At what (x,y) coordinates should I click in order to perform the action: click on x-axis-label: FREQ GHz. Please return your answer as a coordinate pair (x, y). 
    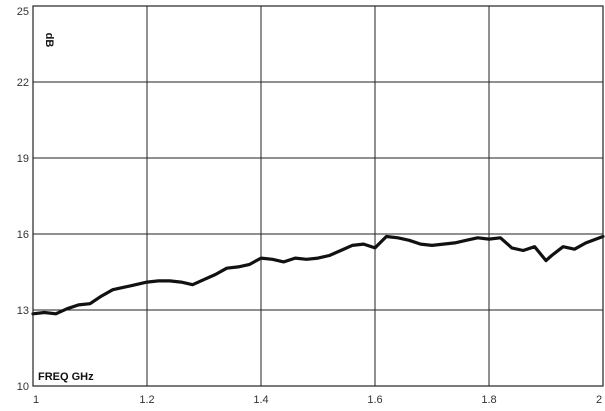
    Looking at the image, I should click on (66, 377).